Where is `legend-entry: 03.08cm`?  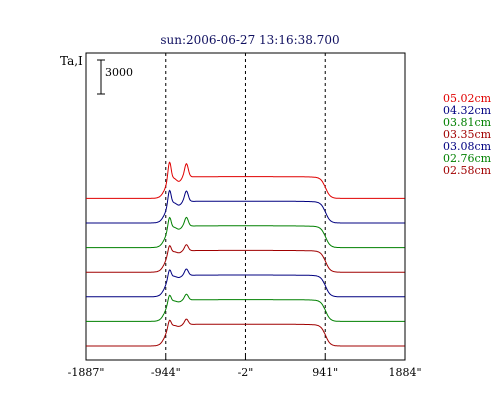 legend-entry: 03.08cm is located at coordinates (467, 146).